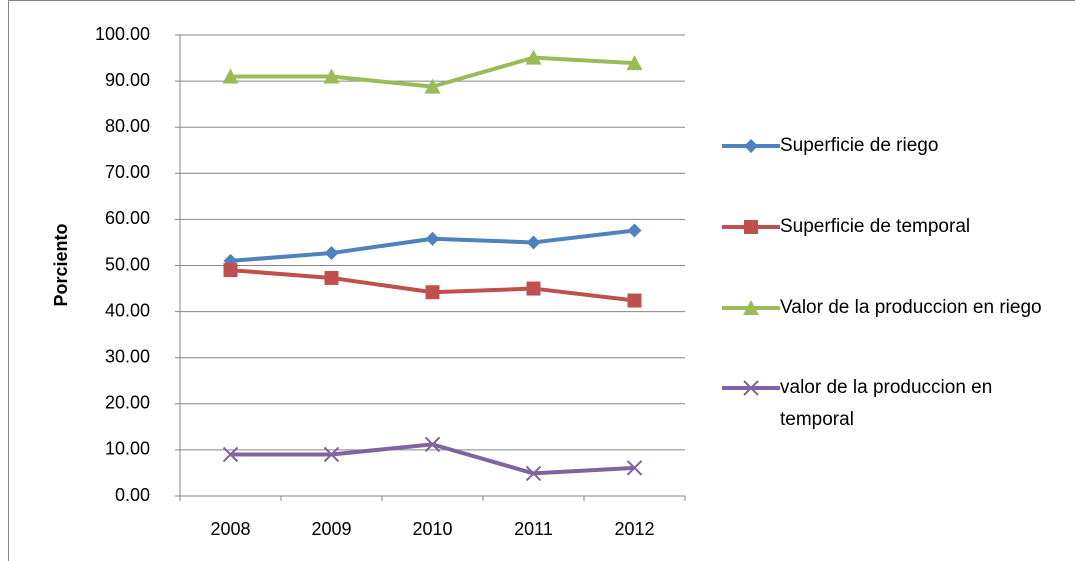 The height and width of the screenshot is (561, 1075). I want to click on x-tick-label: 2009, so click(331, 529).